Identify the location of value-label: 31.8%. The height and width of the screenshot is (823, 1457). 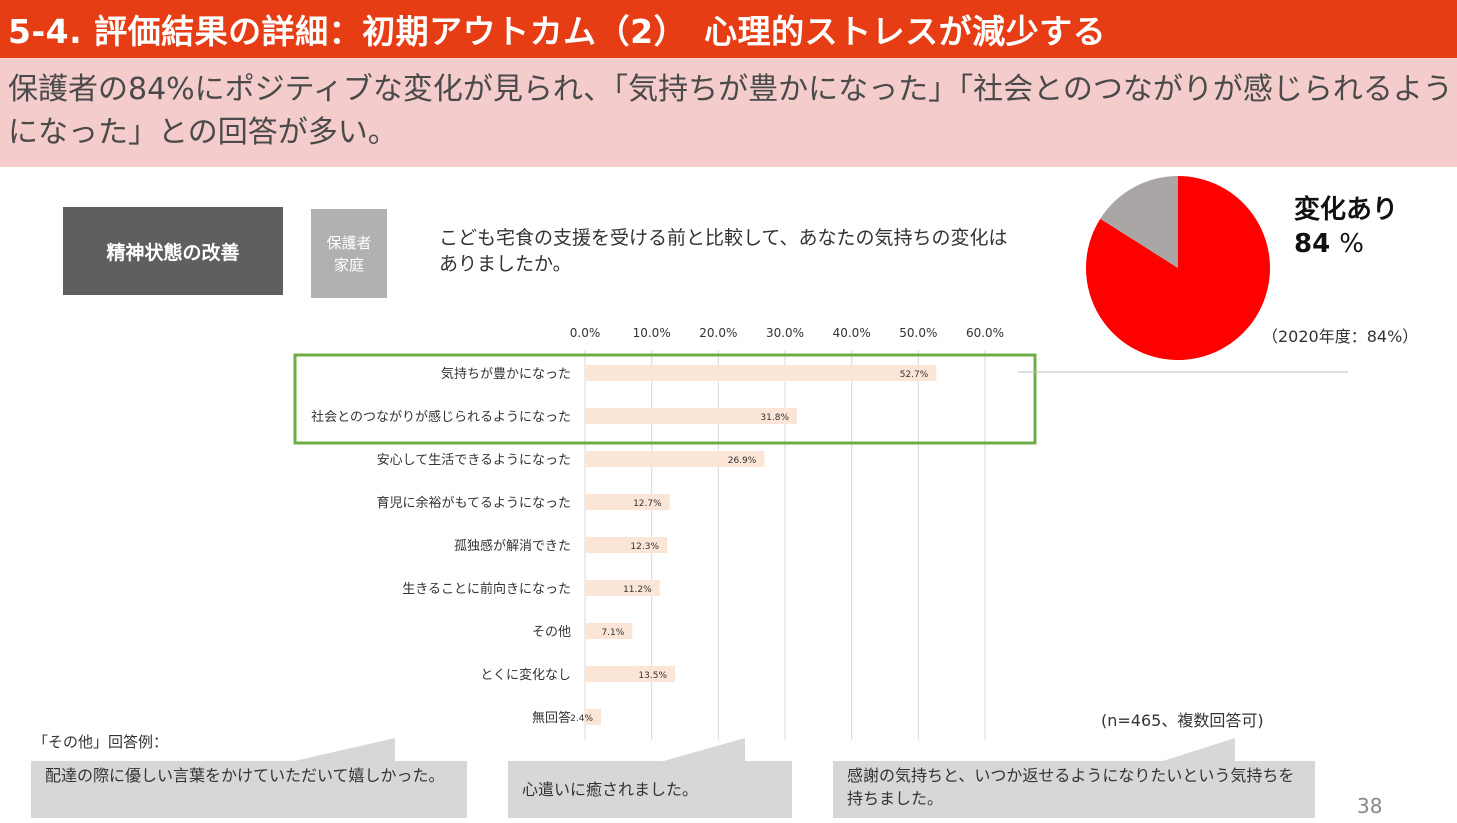
(774, 418).